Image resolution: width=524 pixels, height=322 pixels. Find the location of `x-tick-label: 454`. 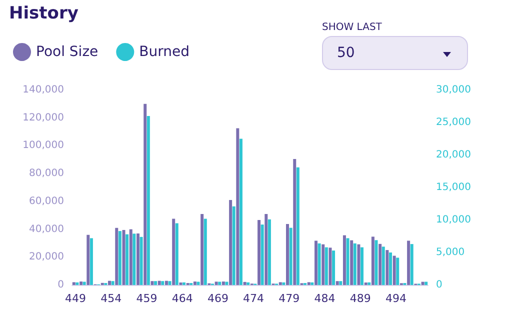

x-tick-label: 454 is located at coordinates (111, 298).